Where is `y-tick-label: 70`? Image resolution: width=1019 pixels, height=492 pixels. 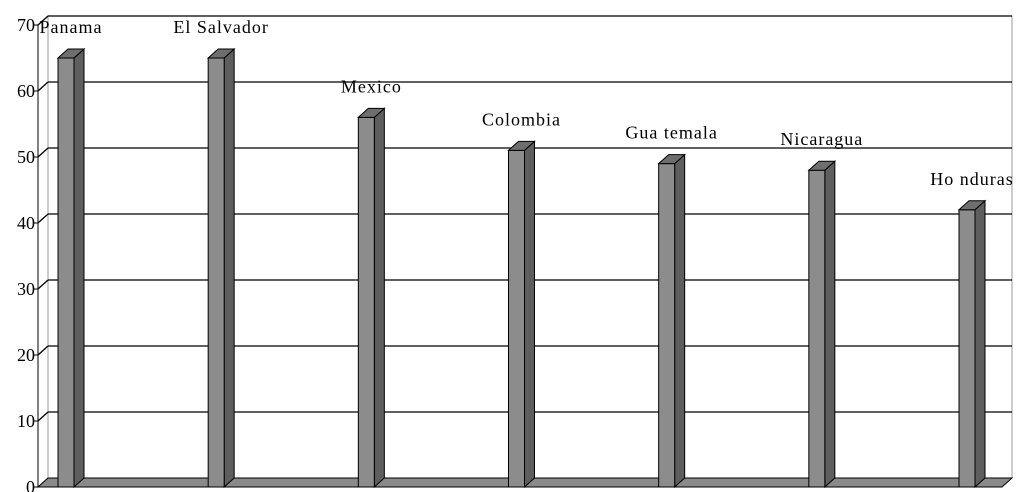
y-tick-label: 70 is located at coordinates (26, 25).